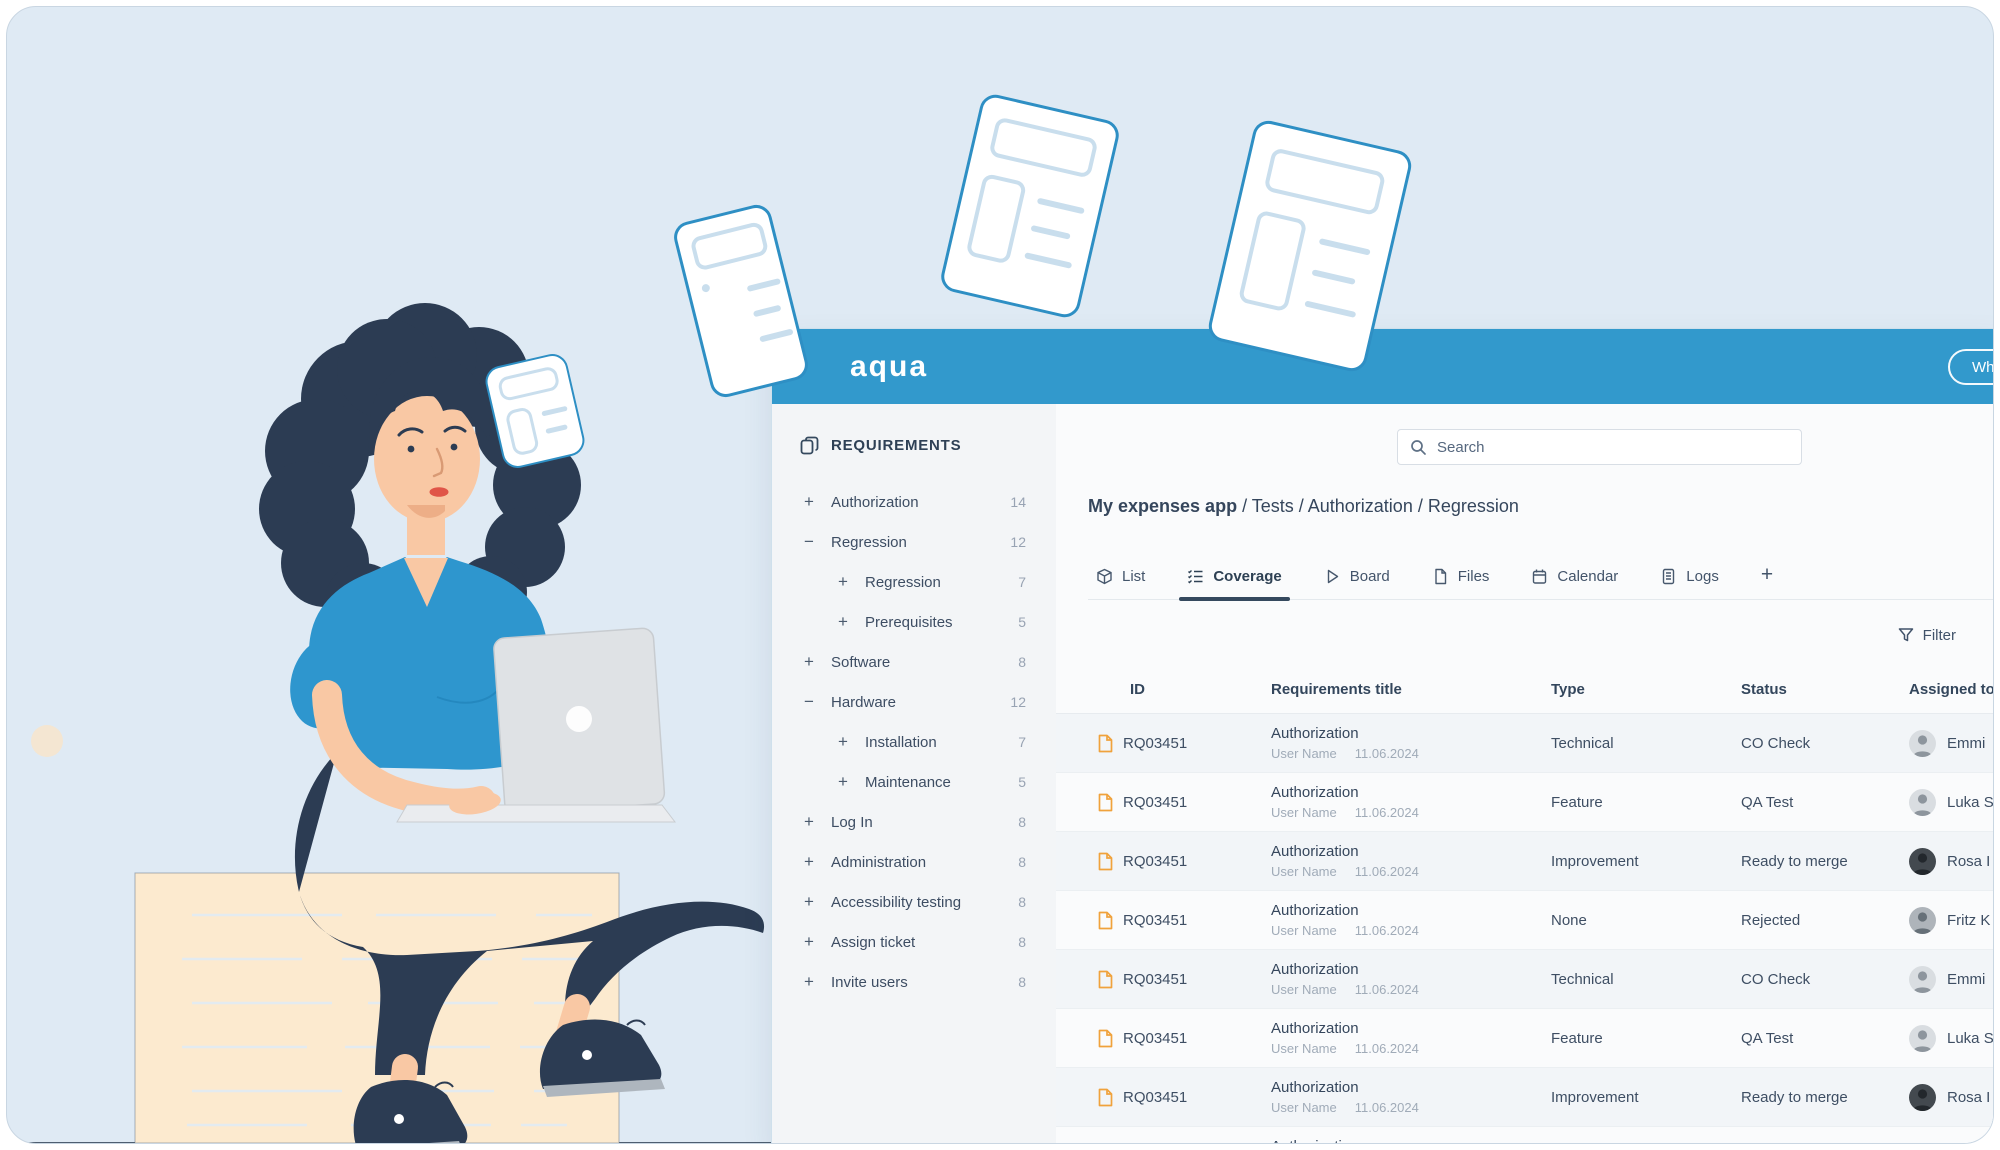 This screenshot has height=1150, width=2000. Describe the element at coordinates (432, 461) in the screenshot. I see `face-features` at that location.